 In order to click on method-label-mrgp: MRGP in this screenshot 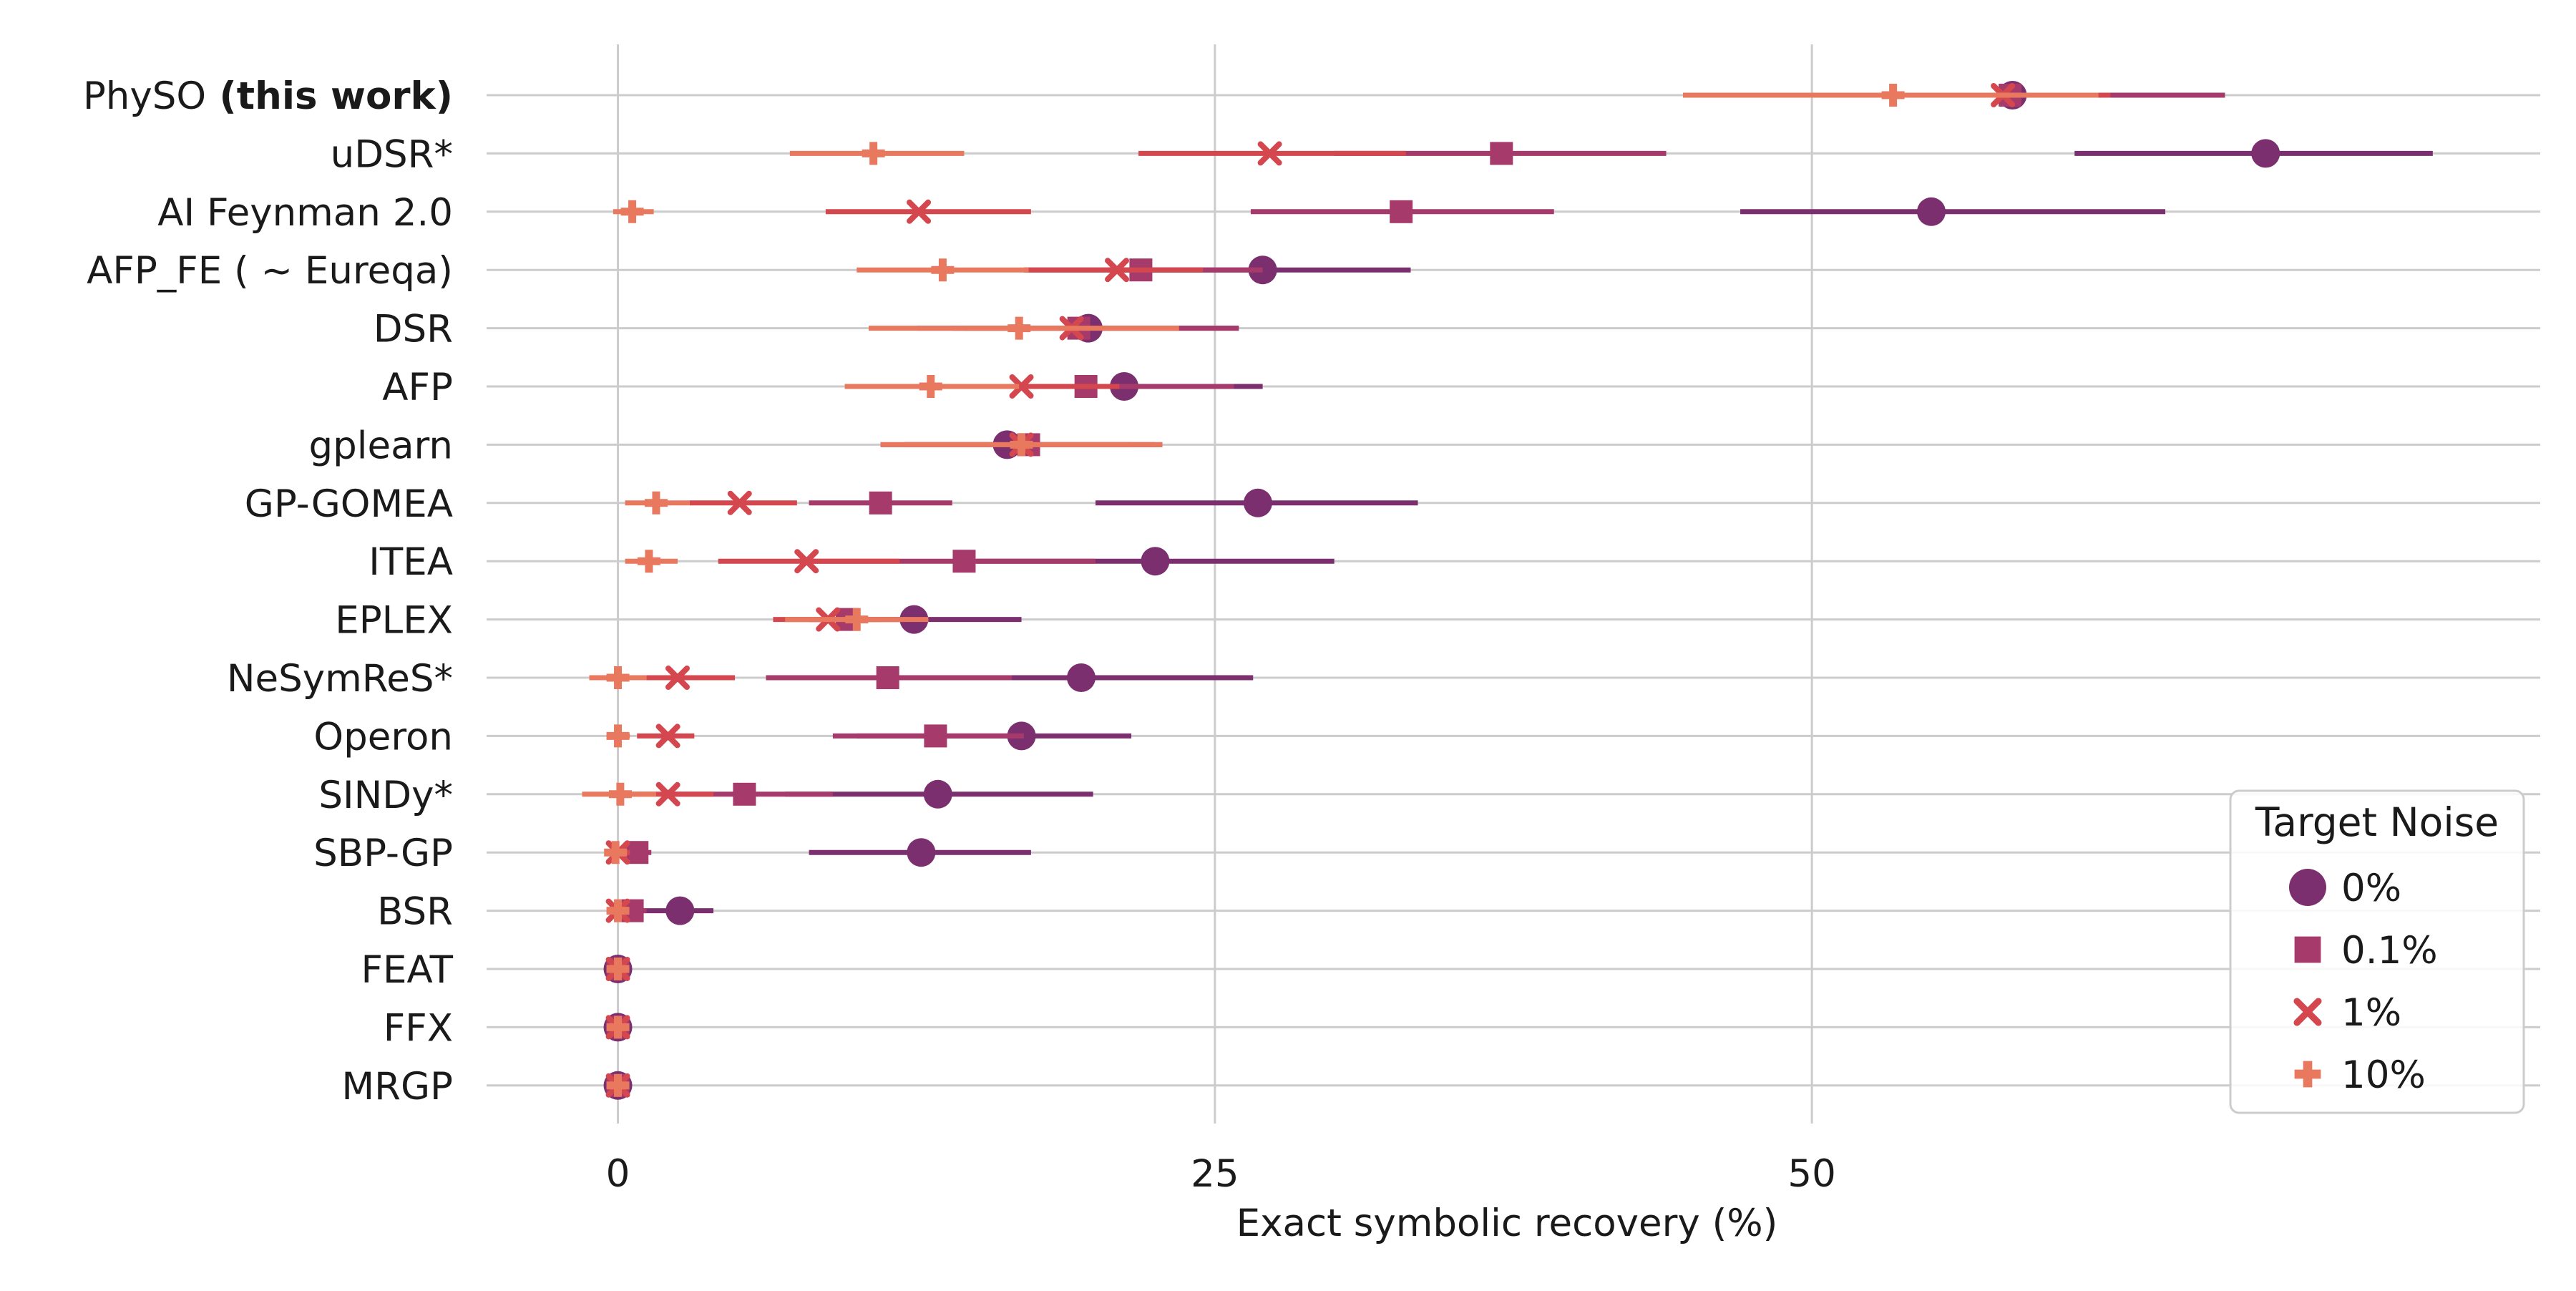, I will do `click(397, 1087)`.